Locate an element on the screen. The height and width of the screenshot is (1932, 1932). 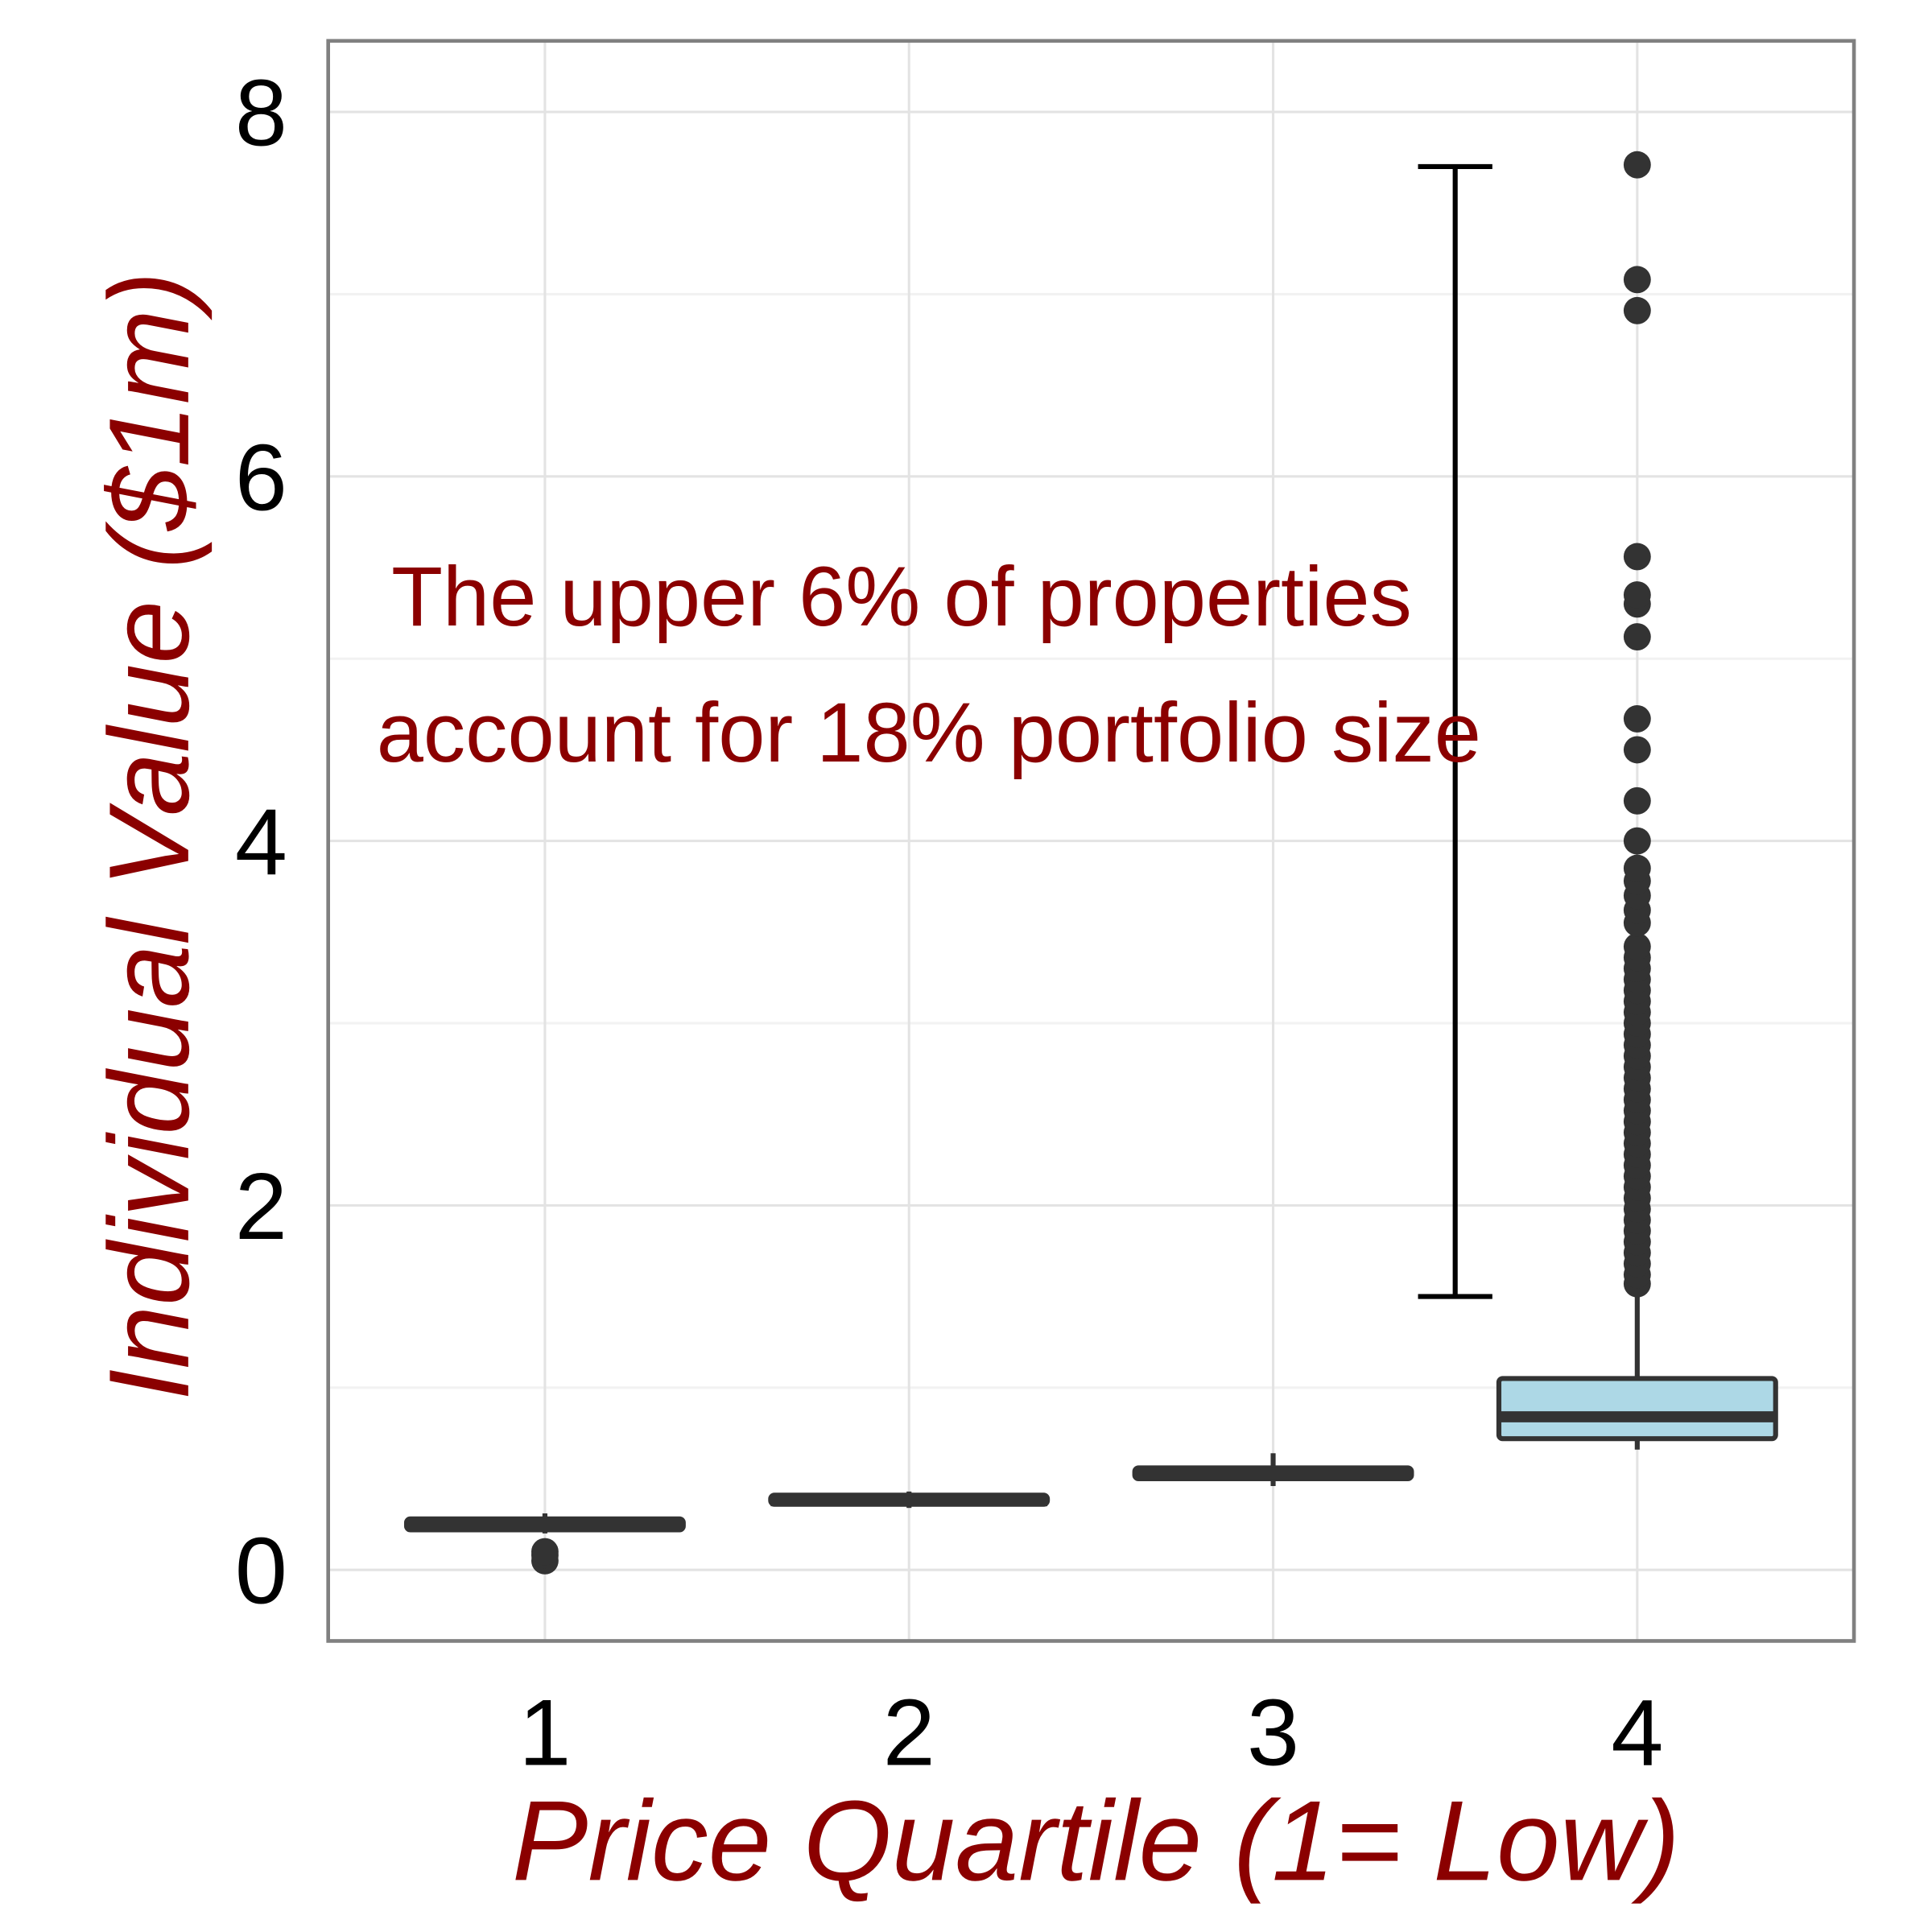
box is located at coordinates (1637, 1409).